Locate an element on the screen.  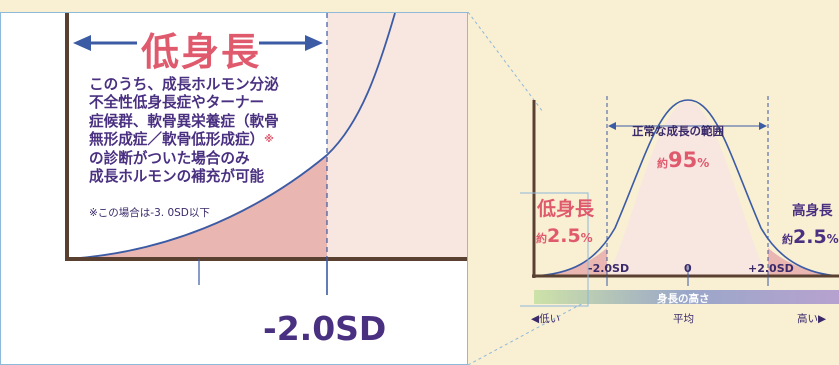
normal-prefix: 約 is located at coordinates (662, 163).